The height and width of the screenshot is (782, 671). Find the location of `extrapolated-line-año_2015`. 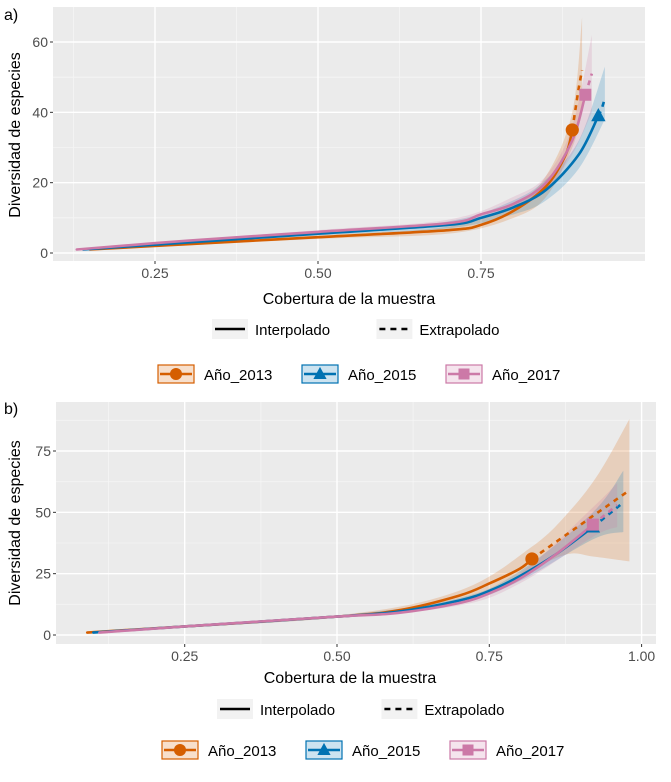

extrapolated-line-año_2015 is located at coordinates (608, 515).